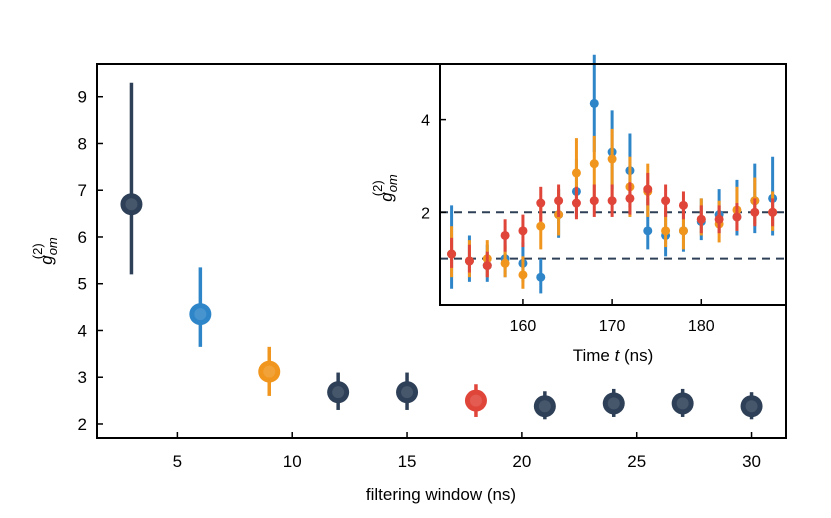 The image size is (831, 518). I want to click on inset-y-axis-label: gom(2), so click(385, 188).